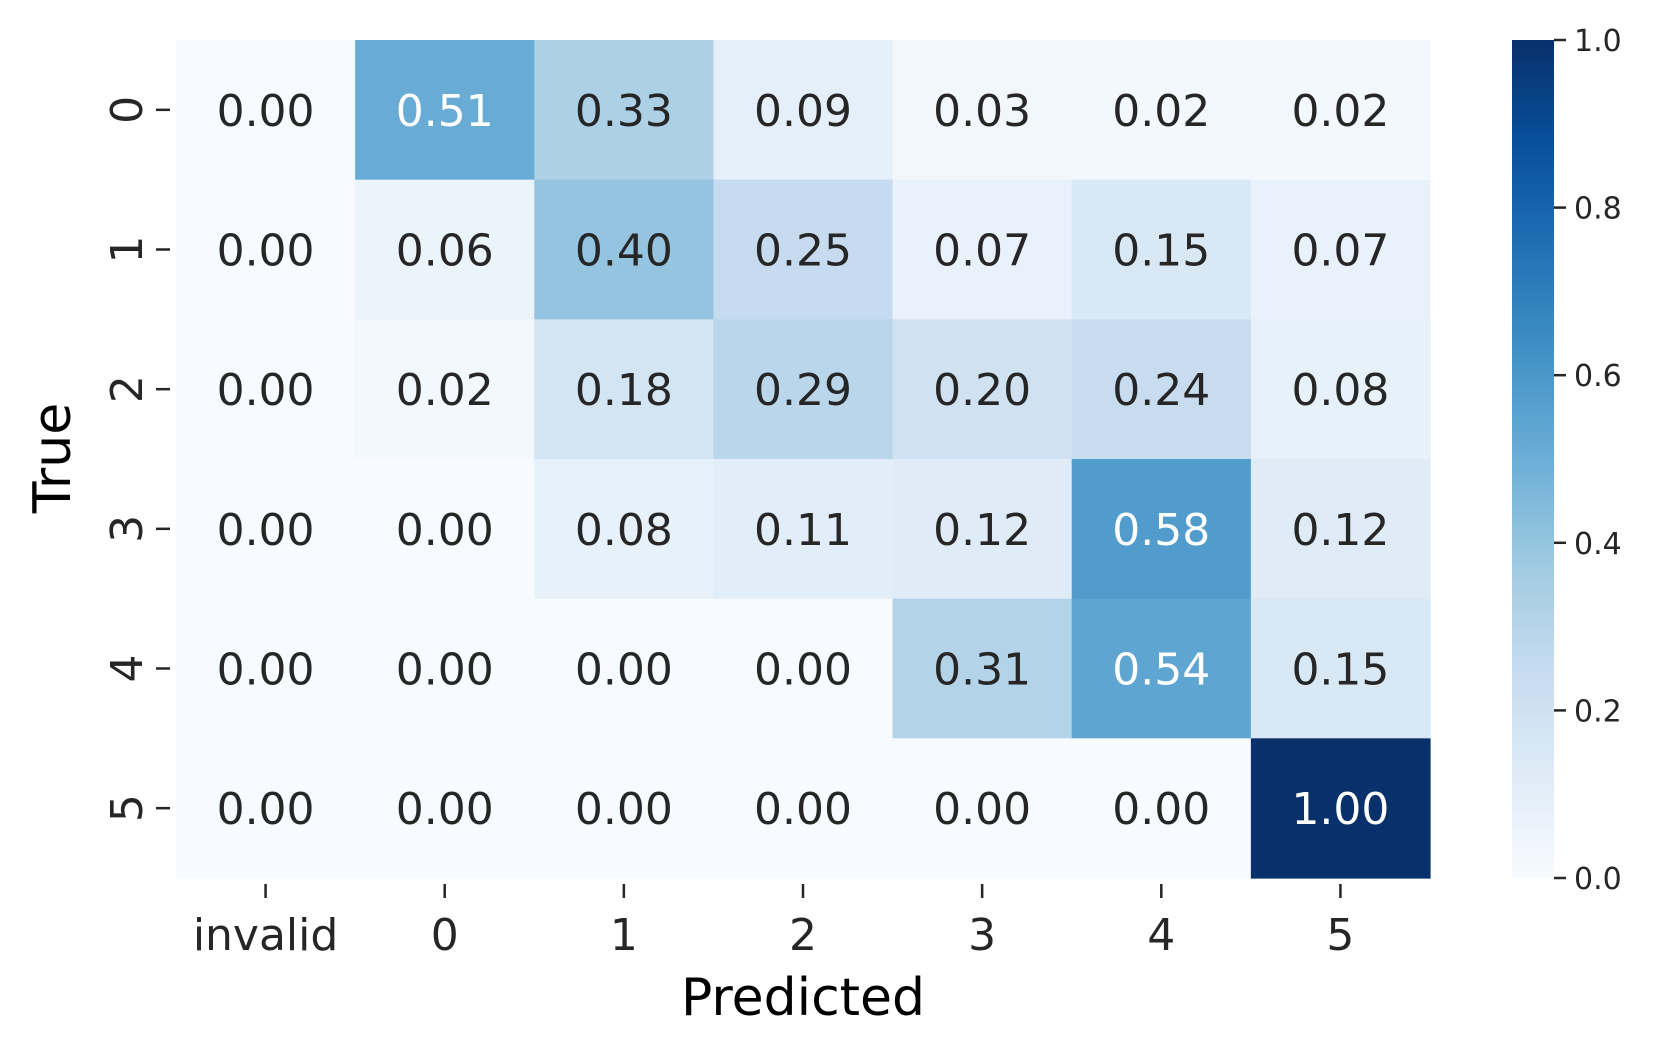 This screenshot has width=1659, height=1051. What do you see at coordinates (127, 808) in the screenshot?
I see `y-tick-label: 5` at bounding box center [127, 808].